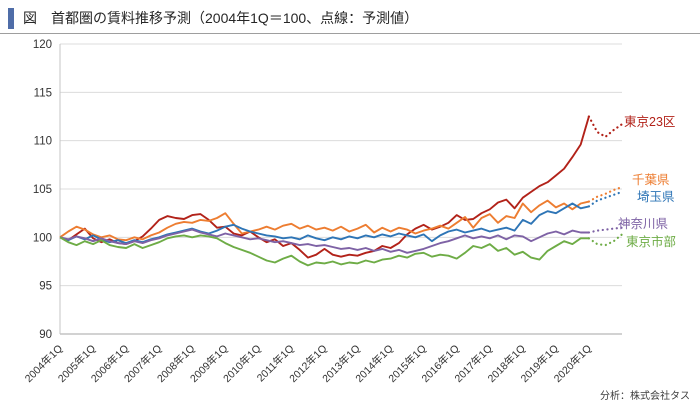 The image size is (700, 410). I want to click on series-forecast-line-saitama, so click(605, 199).